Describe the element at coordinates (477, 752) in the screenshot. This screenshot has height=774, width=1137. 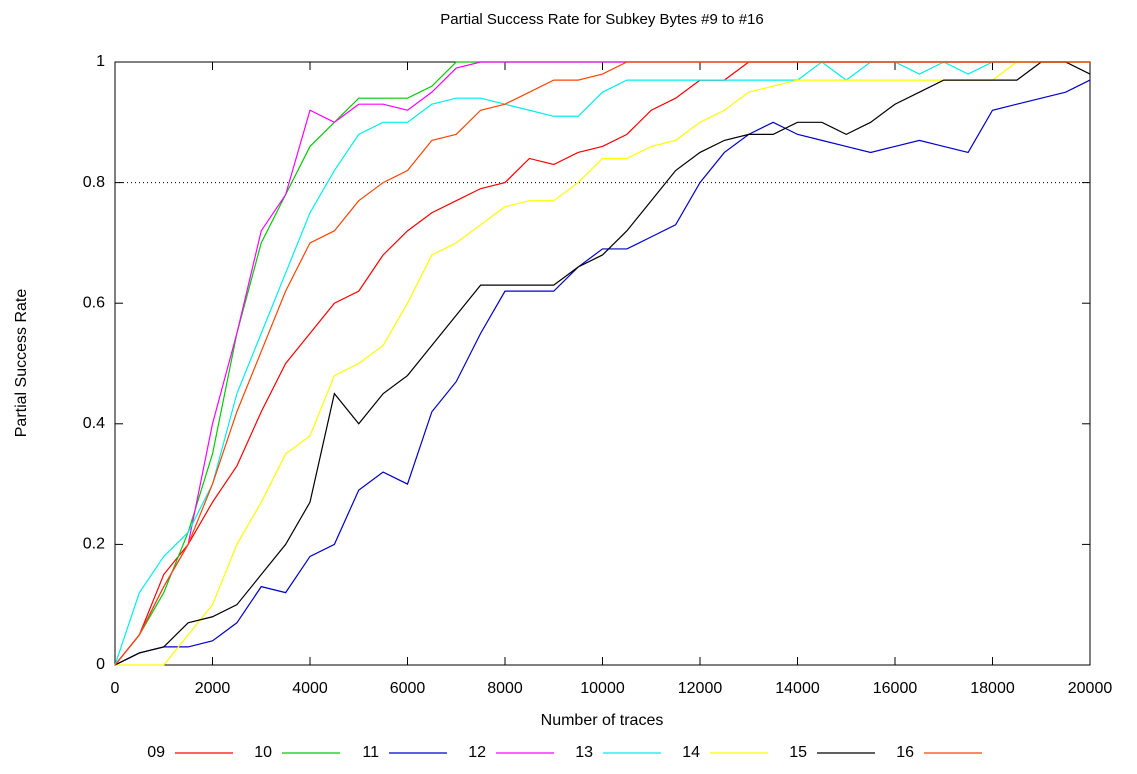
I see `legend-label: 12` at that location.